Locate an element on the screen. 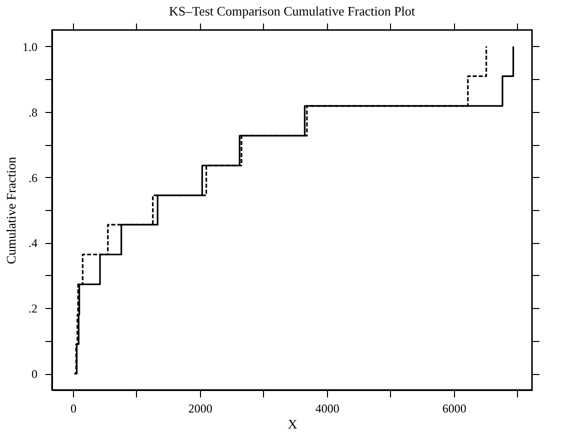 The image size is (570, 446). y-tick-label: 0 is located at coordinates (35, 374).